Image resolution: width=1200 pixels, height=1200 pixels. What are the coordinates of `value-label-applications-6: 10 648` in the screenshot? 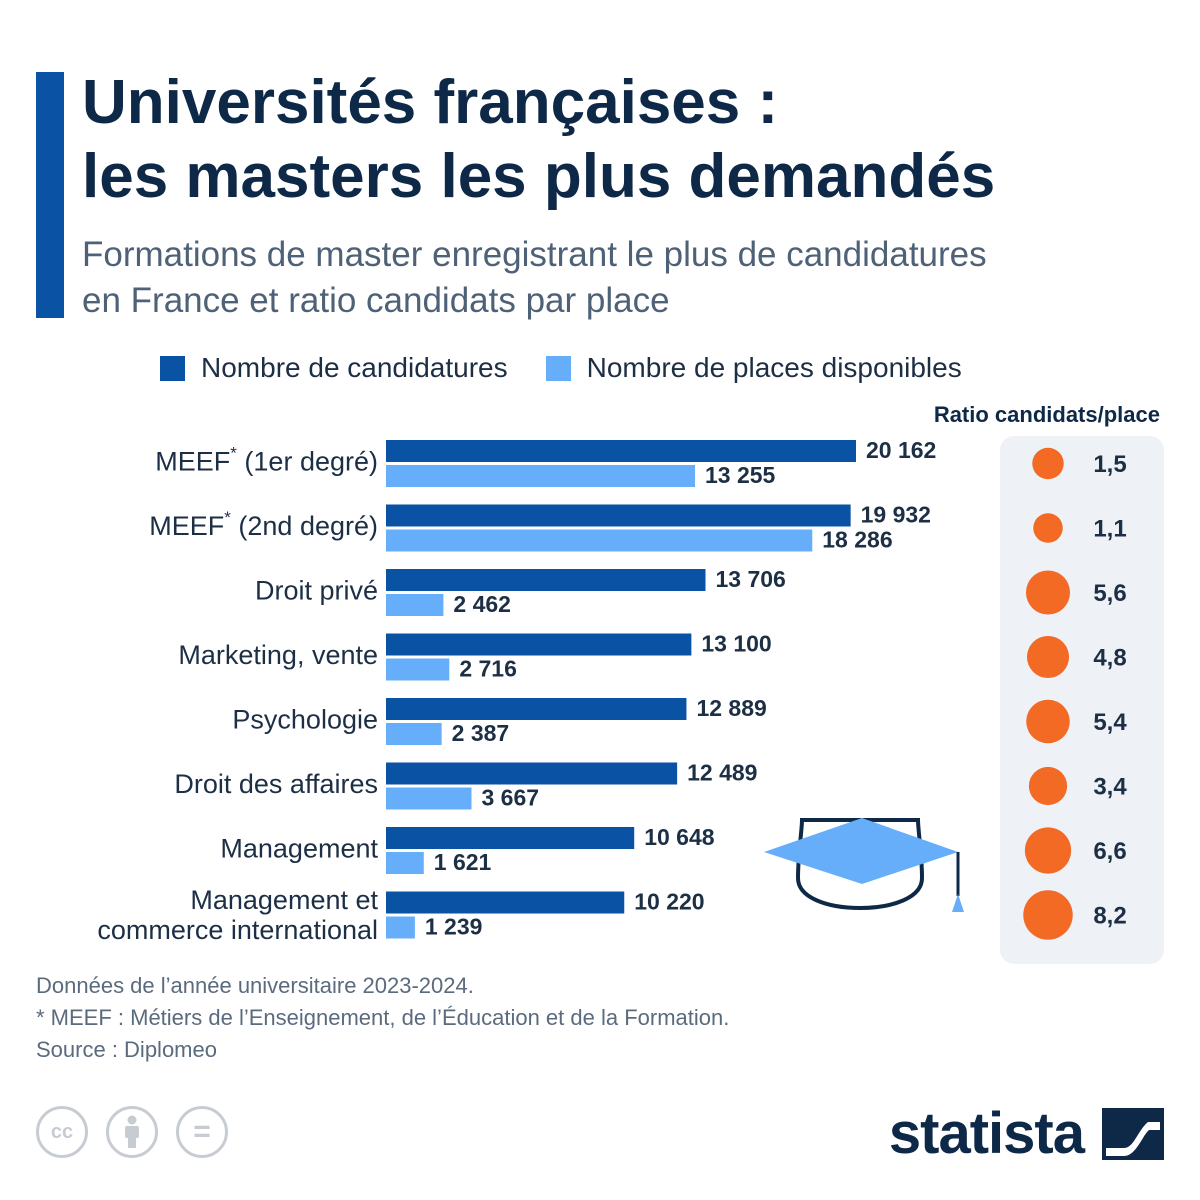 It's located at (679, 837).